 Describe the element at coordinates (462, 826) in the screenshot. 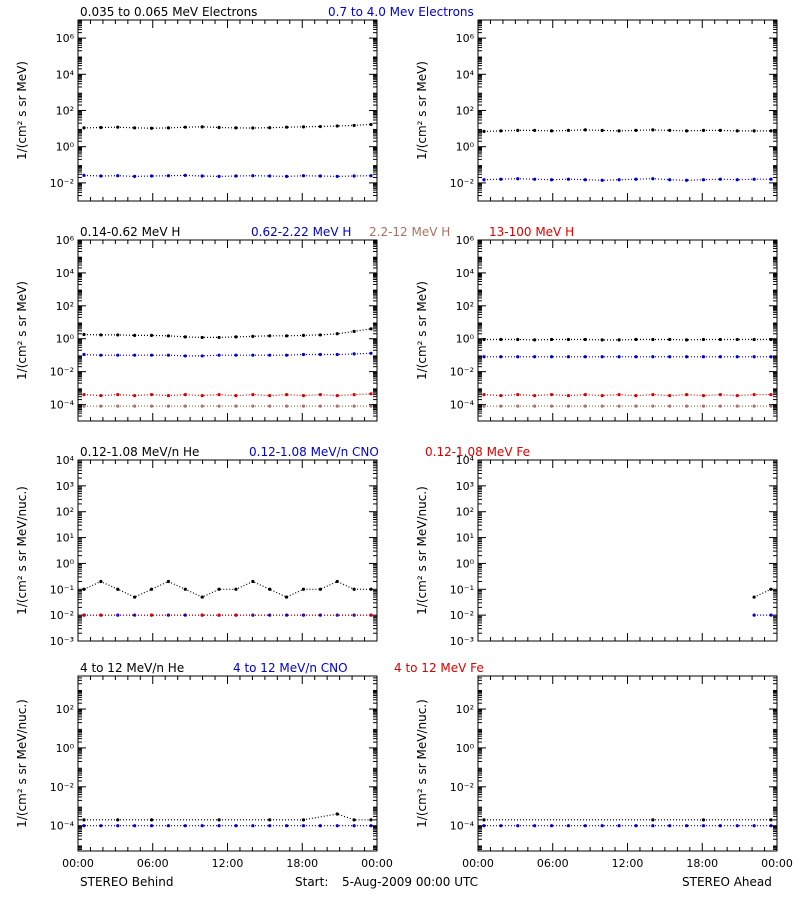

I see `y-tick-label: 10⁻⁴` at that location.